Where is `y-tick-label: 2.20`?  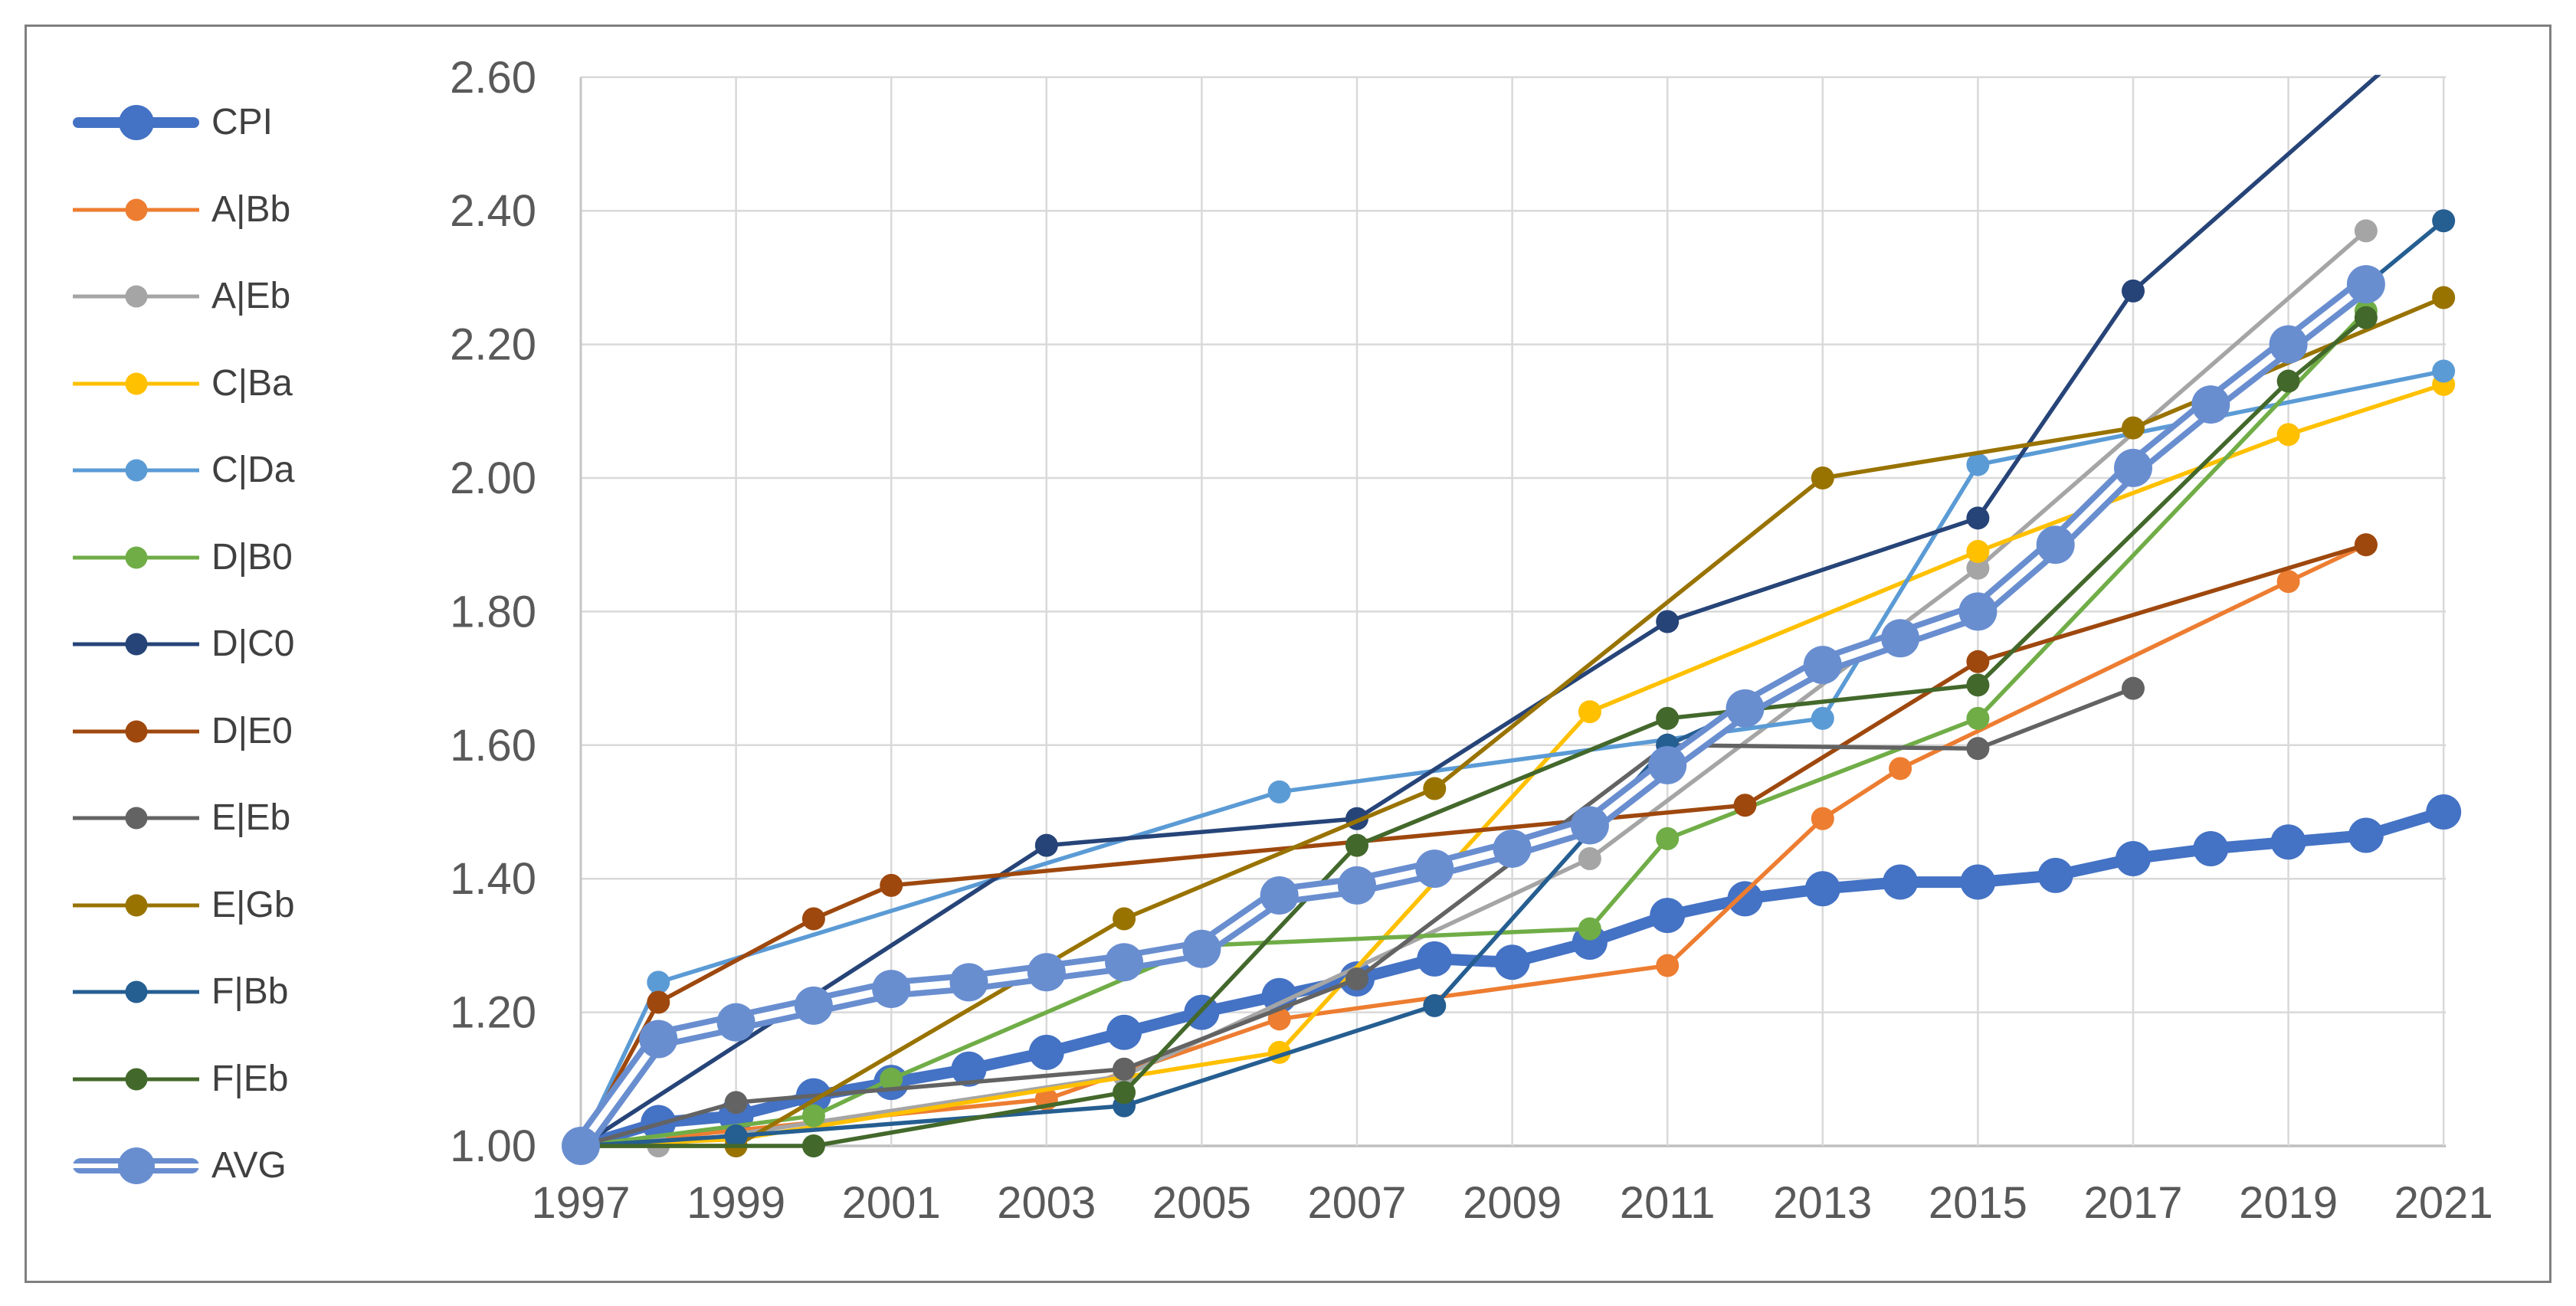
y-tick-label: 2.20 is located at coordinates (493, 345).